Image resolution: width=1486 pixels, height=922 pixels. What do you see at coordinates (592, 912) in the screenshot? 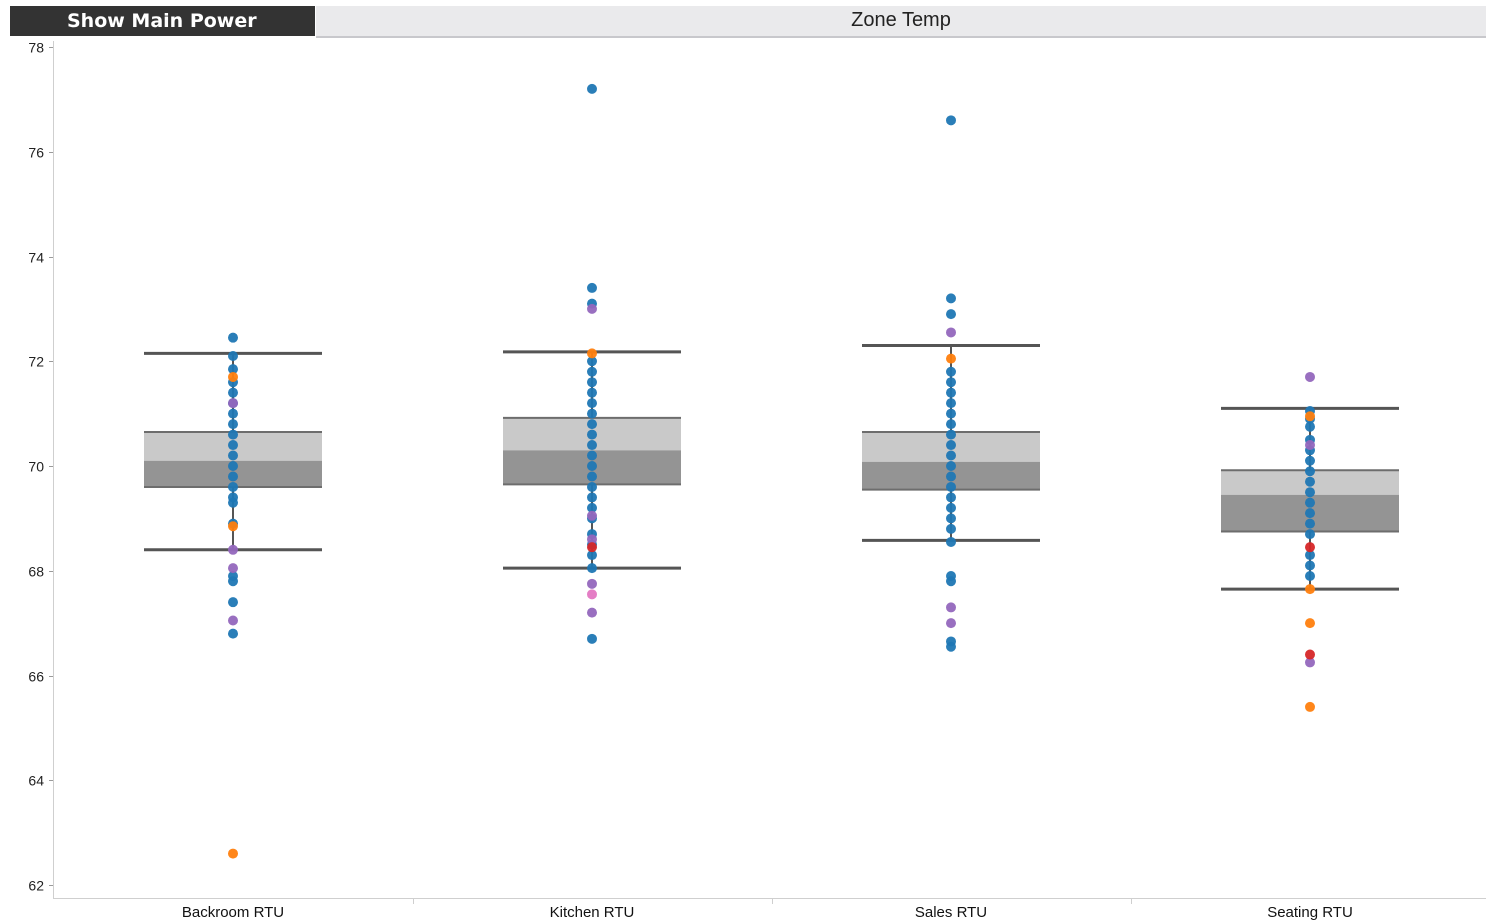
I see `x-tick-label: Kitchen RTU` at bounding box center [592, 912].